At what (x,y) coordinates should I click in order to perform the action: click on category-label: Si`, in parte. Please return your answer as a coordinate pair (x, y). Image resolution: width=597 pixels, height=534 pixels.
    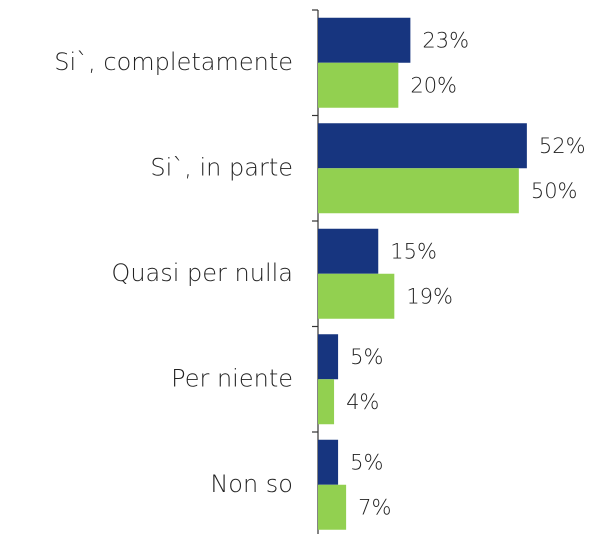
    Looking at the image, I should click on (221, 167).